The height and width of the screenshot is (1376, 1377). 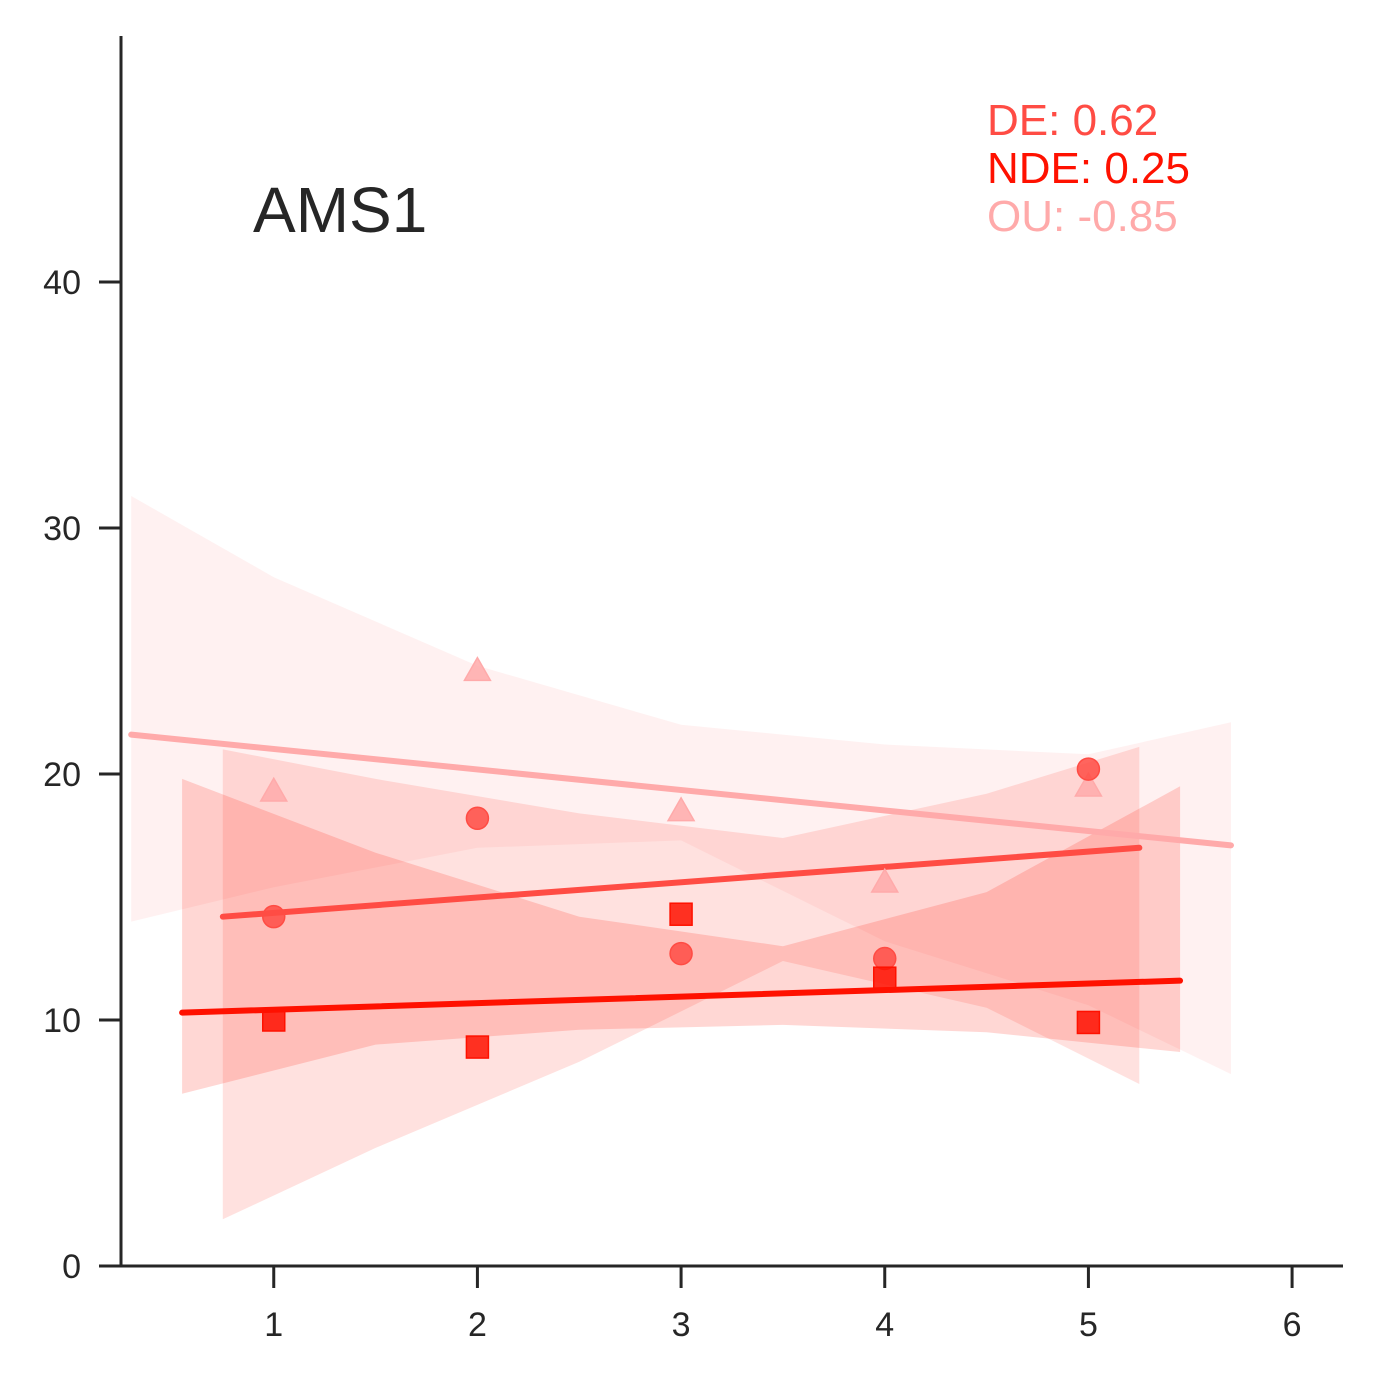 What do you see at coordinates (71, 1267) in the screenshot?
I see `y-tick-label-0: 0` at bounding box center [71, 1267].